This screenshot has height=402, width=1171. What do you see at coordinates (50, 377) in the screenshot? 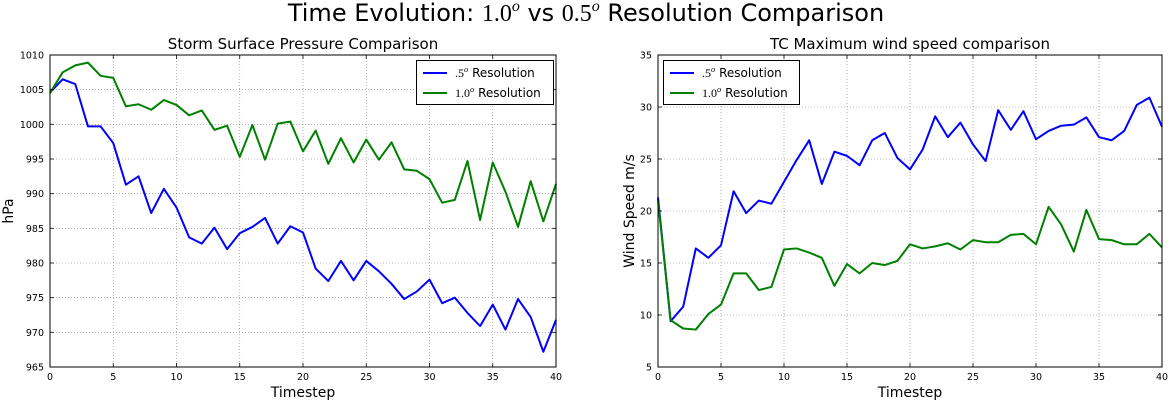
I see `pressure-x-tick-label: 0` at bounding box center [50, 377].